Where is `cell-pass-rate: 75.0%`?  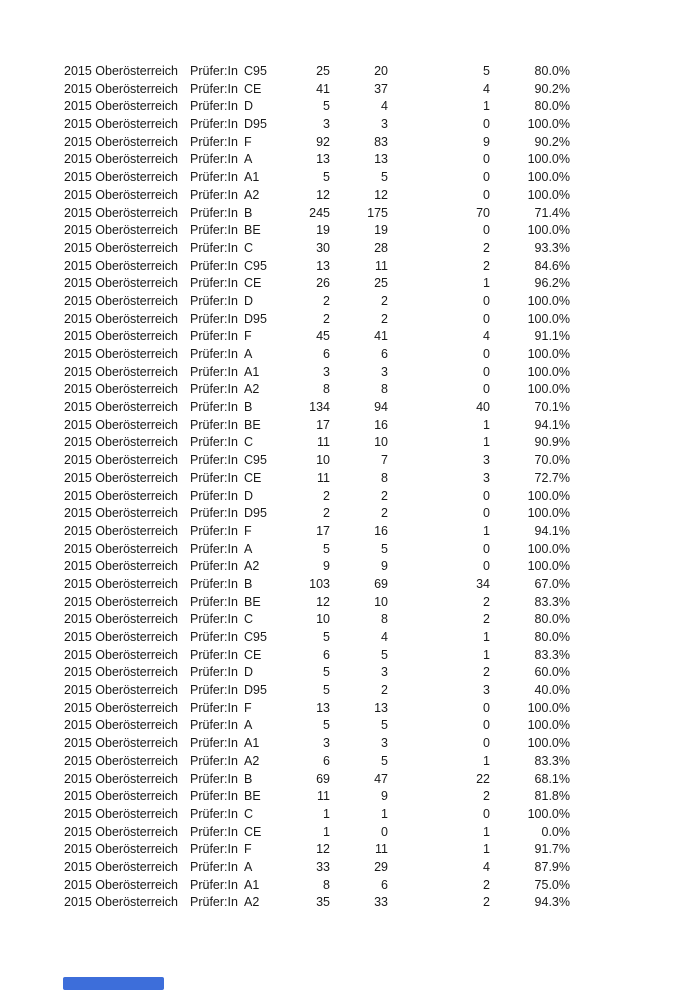 cell-pass-rate: 75.0% is located at coordinates (552, 884).